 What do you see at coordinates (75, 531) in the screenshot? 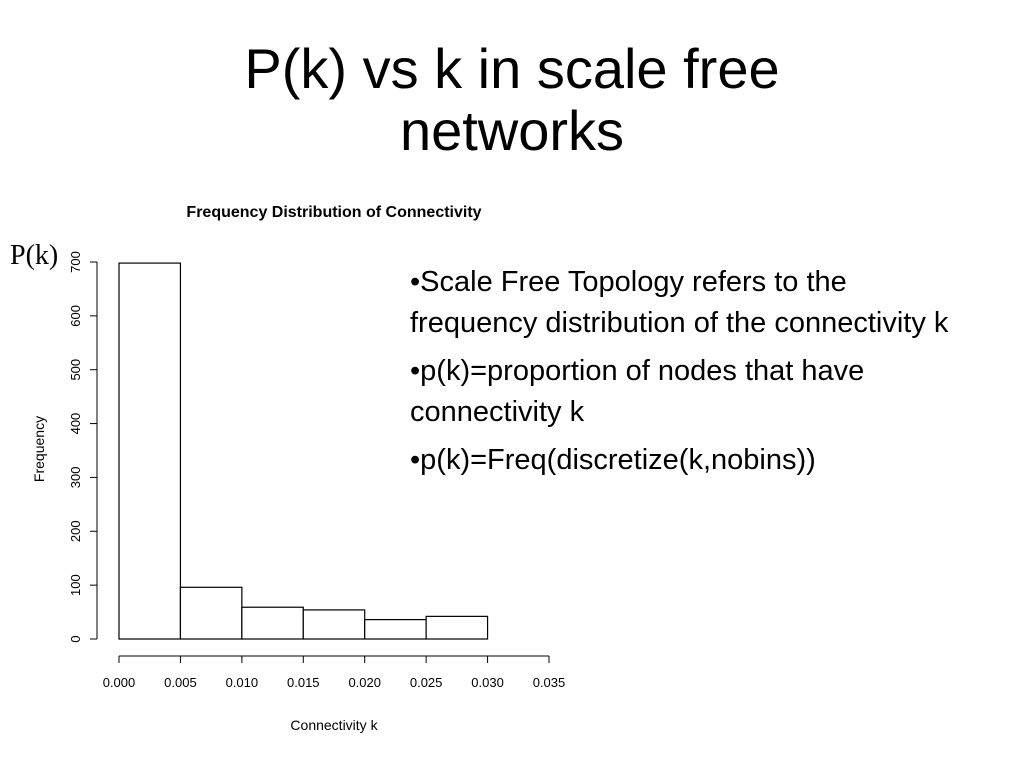
I see `y-tick-label: 200` at bounding box center [75, 531].